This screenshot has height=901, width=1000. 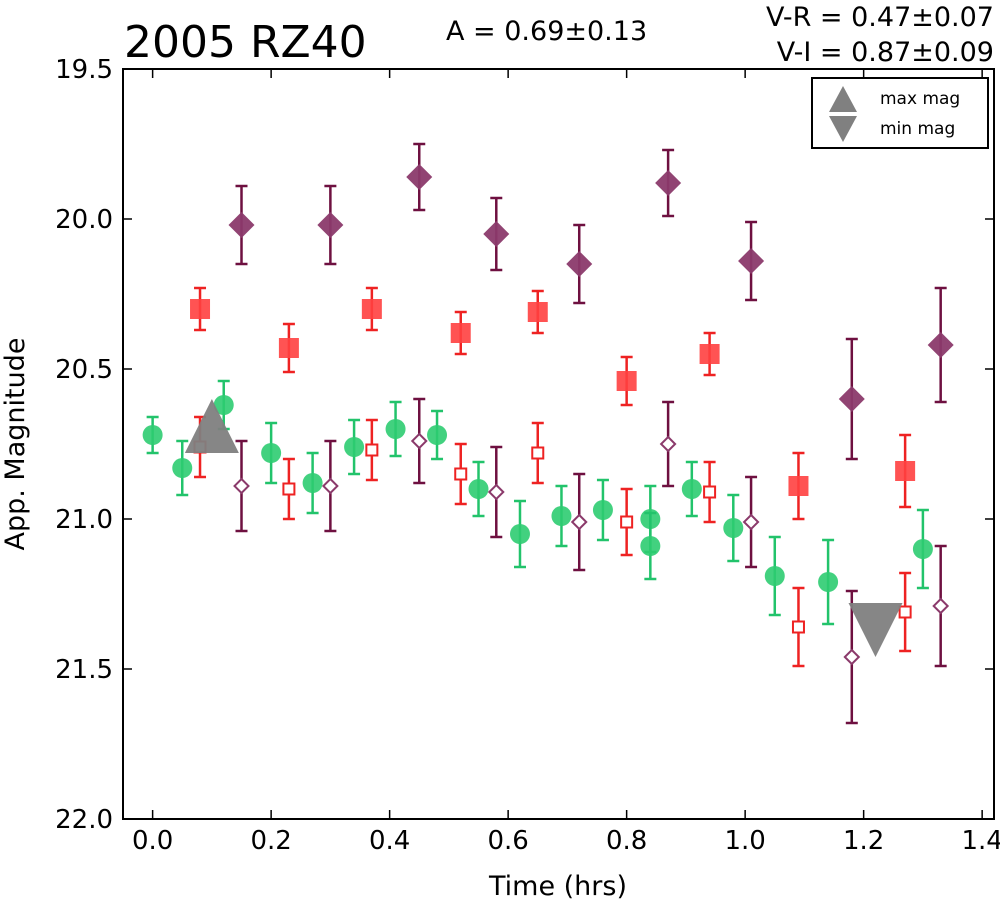 What do you see at coordinates (84, 820) in the screenshot?
I see `y-tick-label: 22.0` at bounding box center [84, 820].